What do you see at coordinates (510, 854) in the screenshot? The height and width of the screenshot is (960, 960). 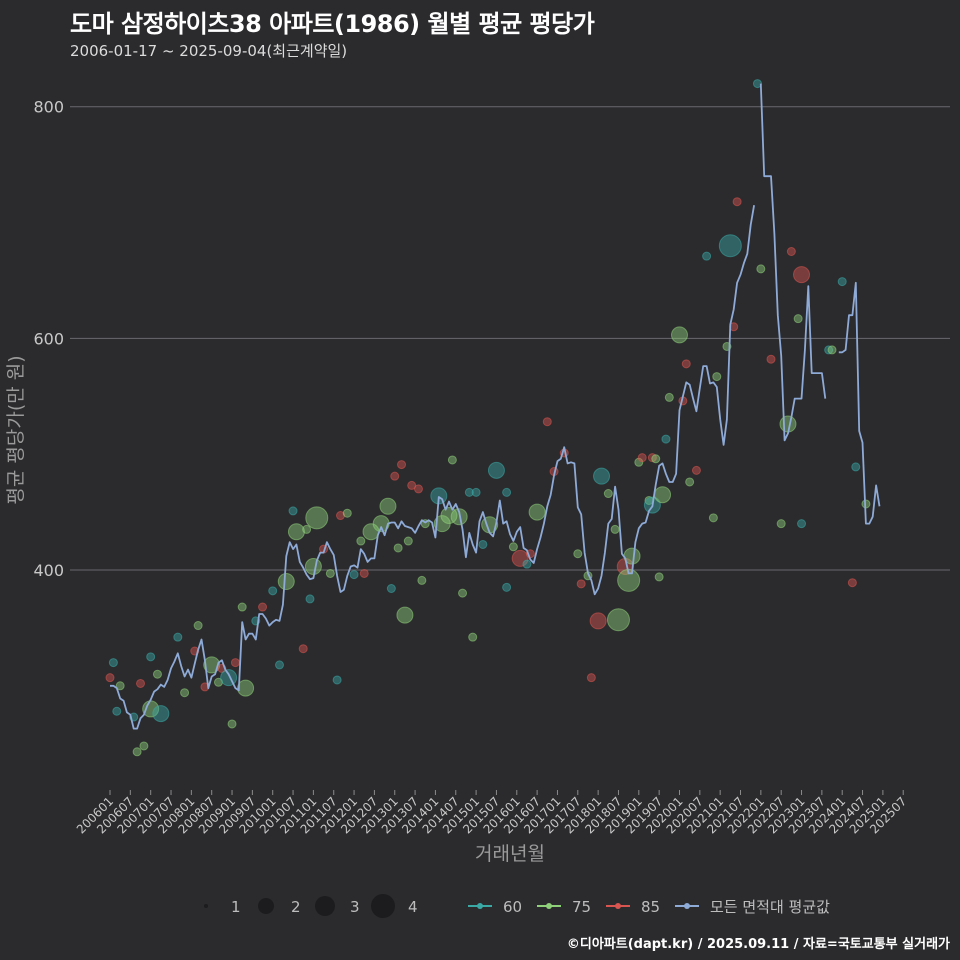 I see `x-axis-label: 거래년월` at bounding box center [510, 854].